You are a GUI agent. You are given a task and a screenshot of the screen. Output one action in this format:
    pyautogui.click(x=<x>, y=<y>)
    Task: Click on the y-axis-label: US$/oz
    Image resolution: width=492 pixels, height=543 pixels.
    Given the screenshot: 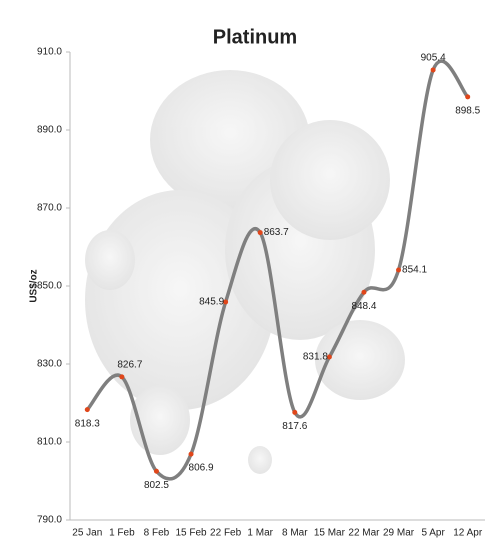 What is the action you would take?
    pyautogui.click(x=34, y=285)
    